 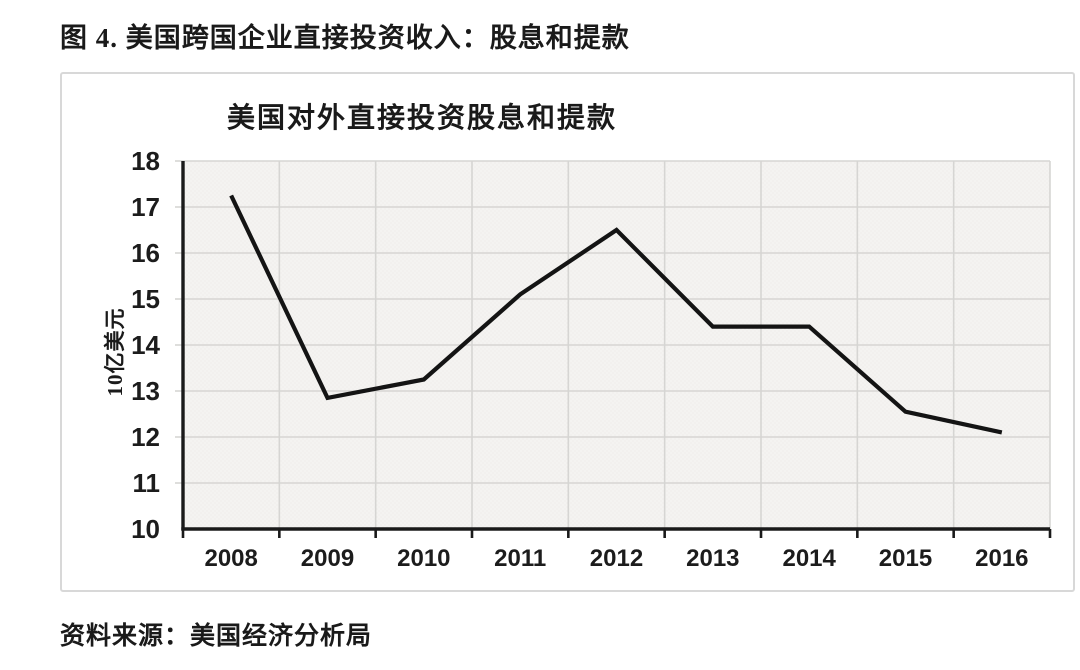 I want to click on x-tick-label: 2016, so click(x=1001, y=558).